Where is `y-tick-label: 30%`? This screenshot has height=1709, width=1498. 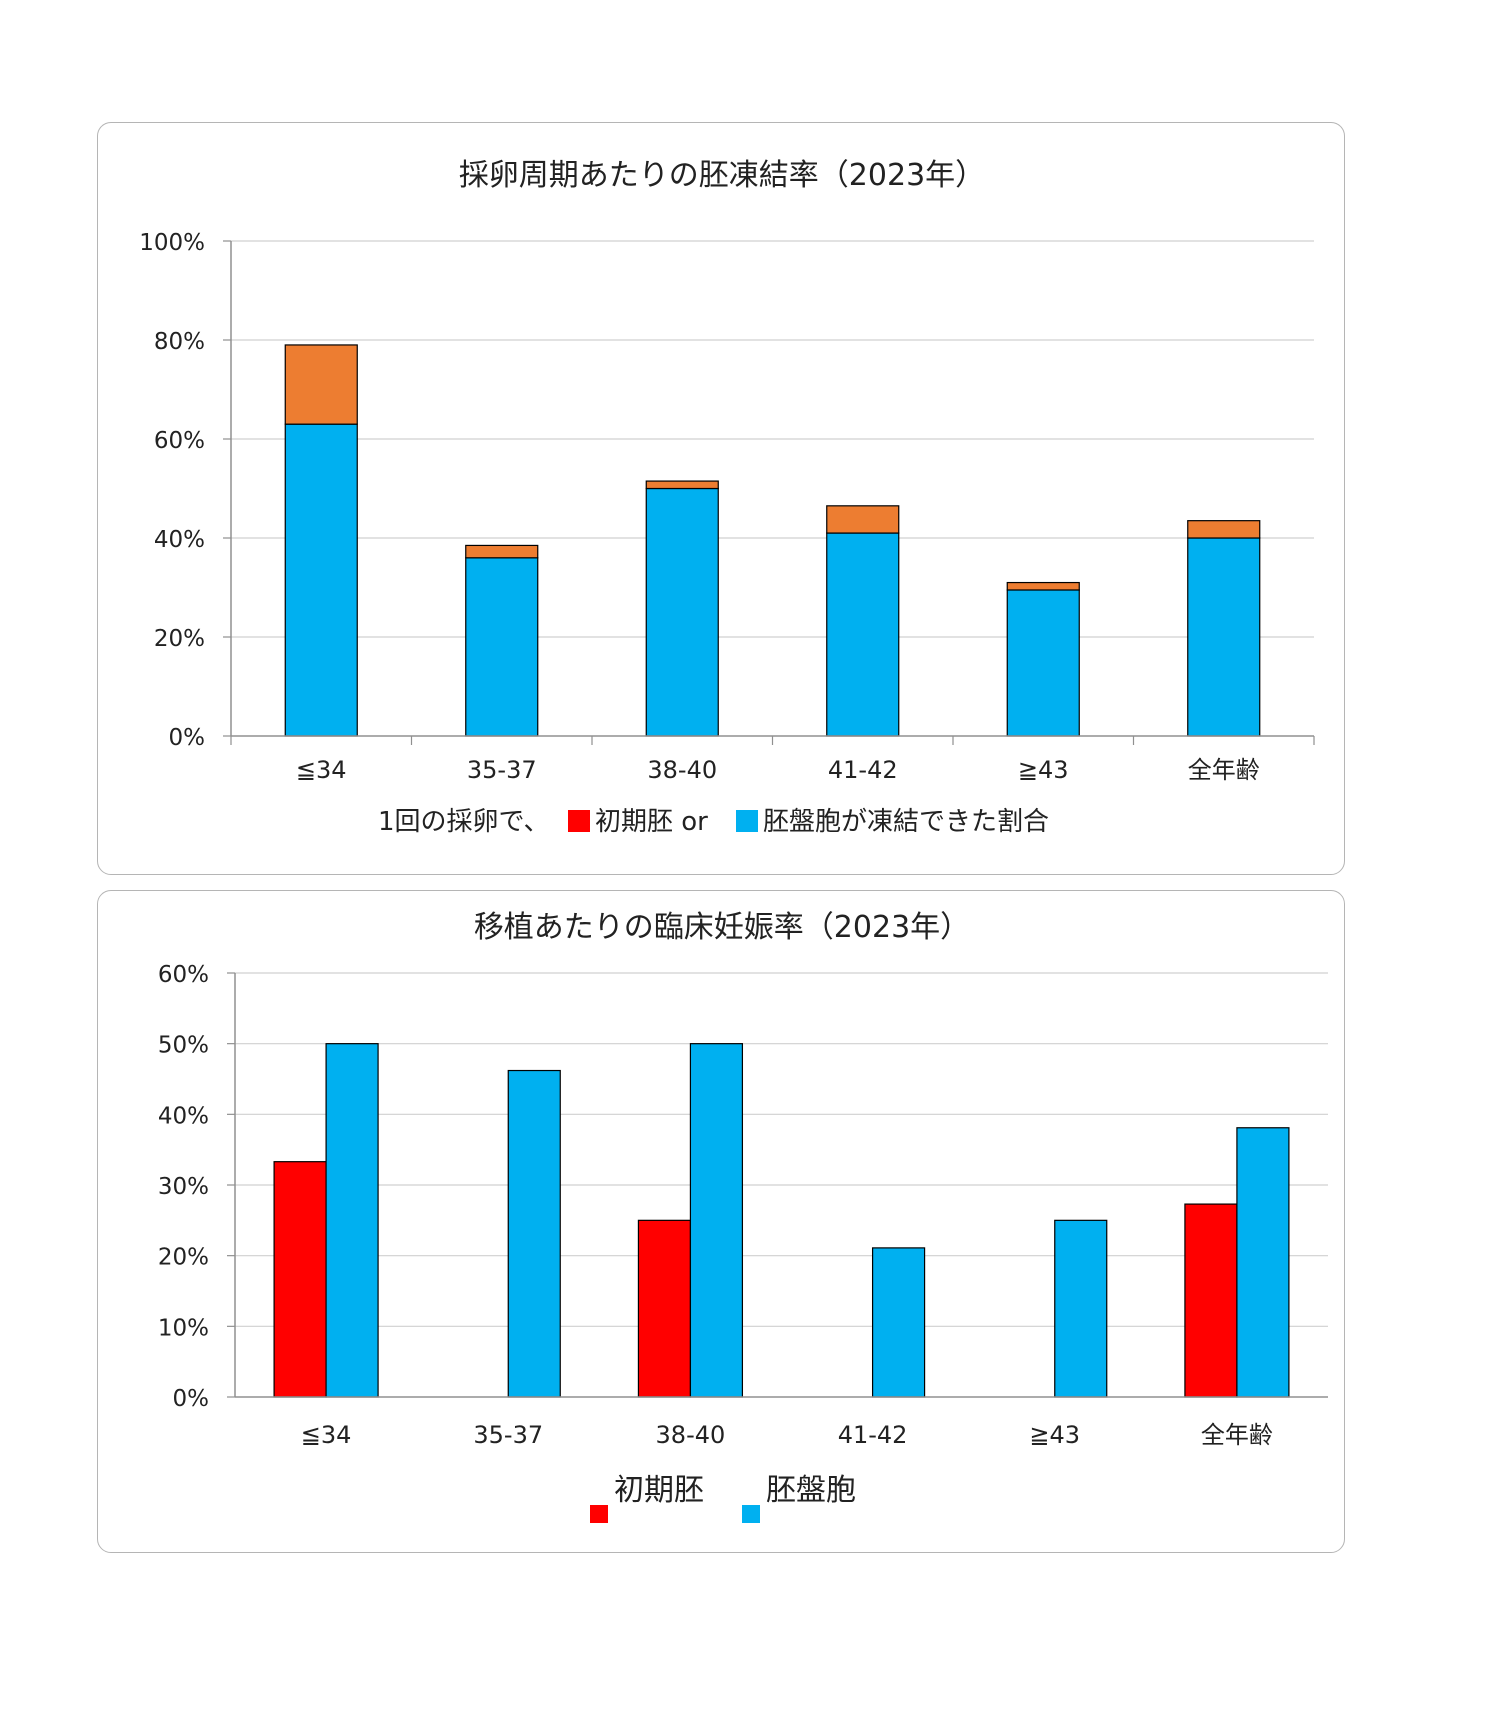
y-tick-label: 30% is located at coordinates (183, 1187).